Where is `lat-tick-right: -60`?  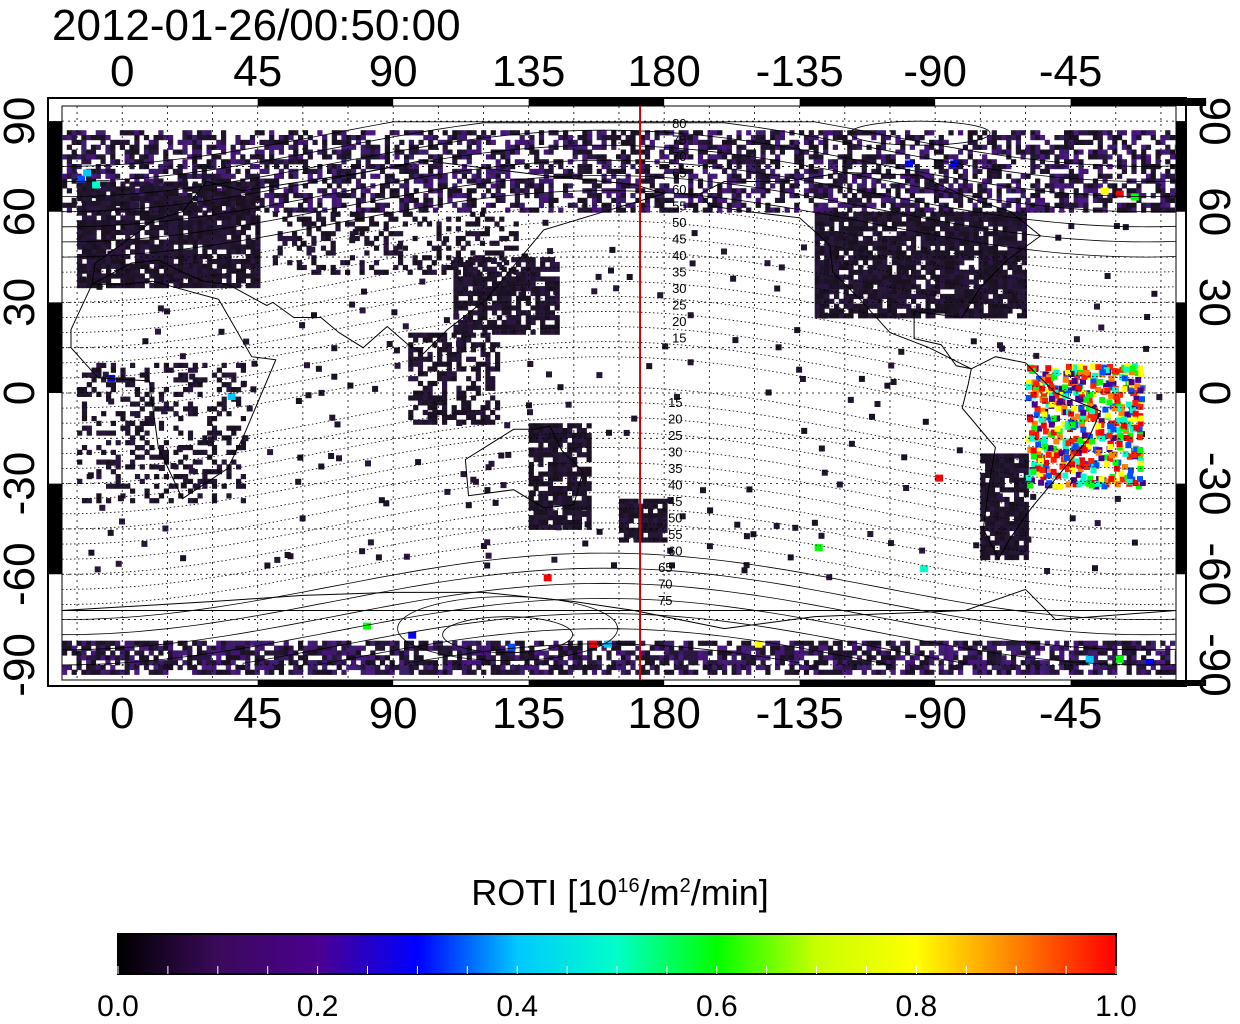
lat-tick-right: -60 is located at coordinates (1214, 574).